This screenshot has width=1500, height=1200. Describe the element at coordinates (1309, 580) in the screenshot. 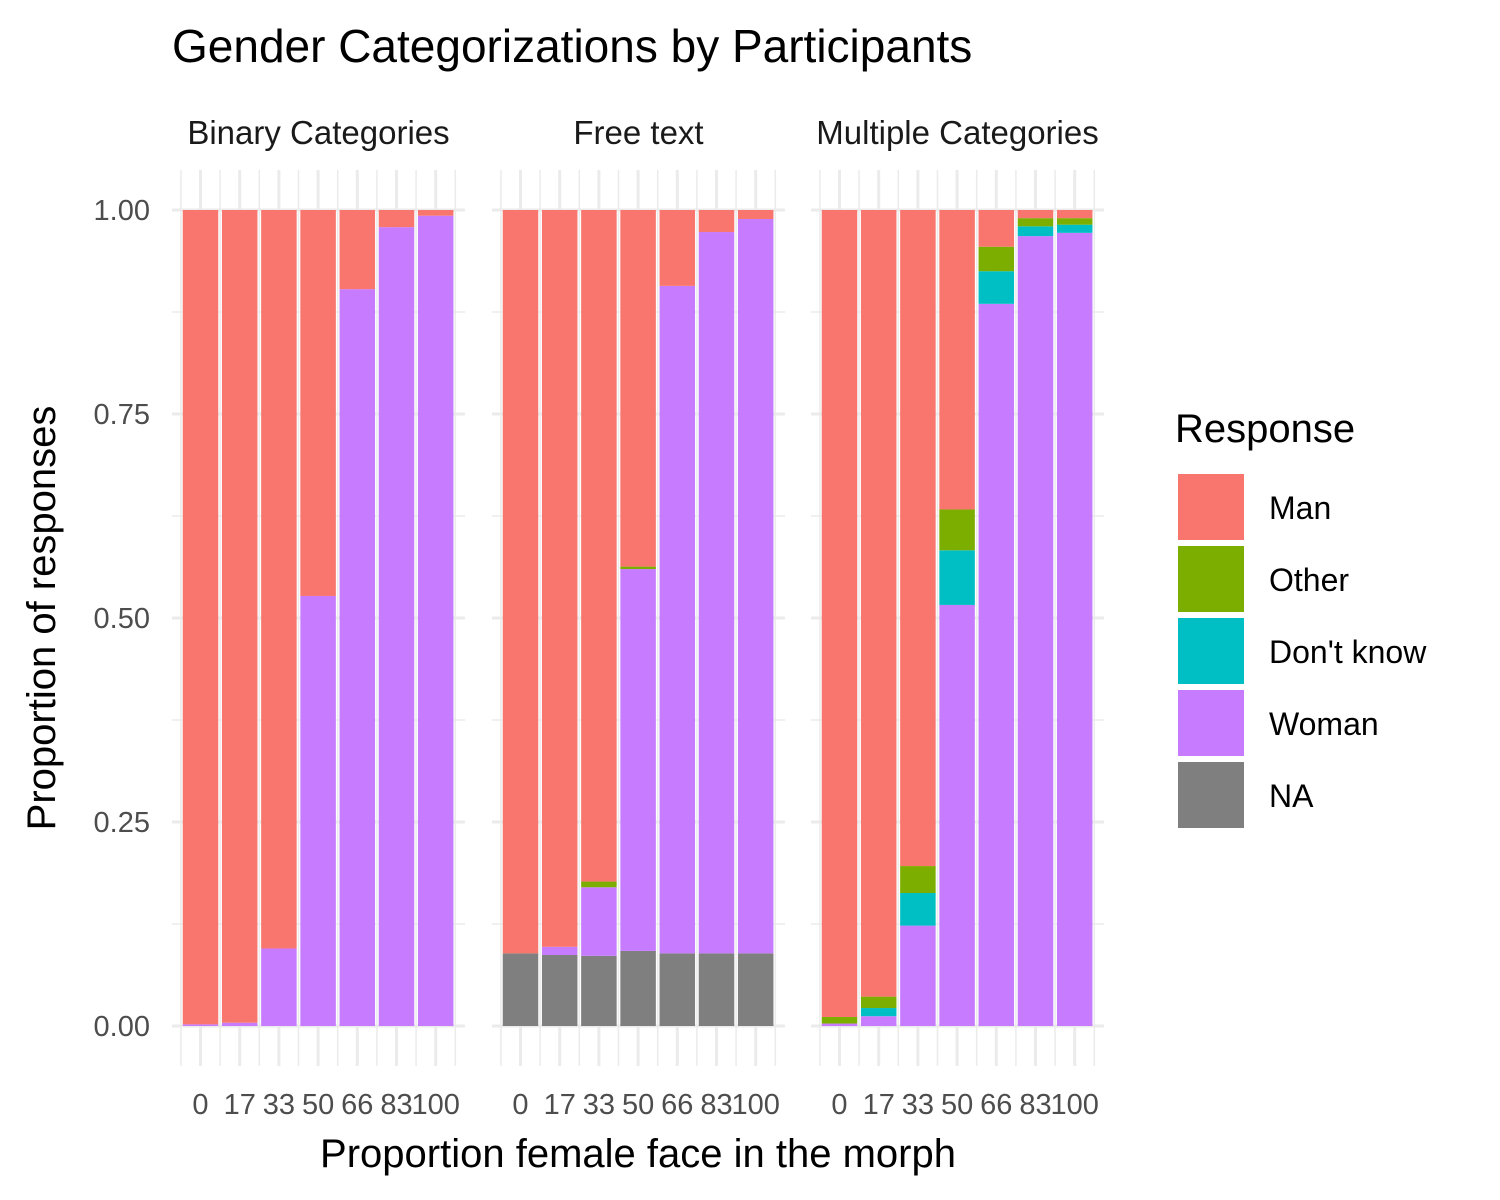

I see `legend-label: Other` at that location.